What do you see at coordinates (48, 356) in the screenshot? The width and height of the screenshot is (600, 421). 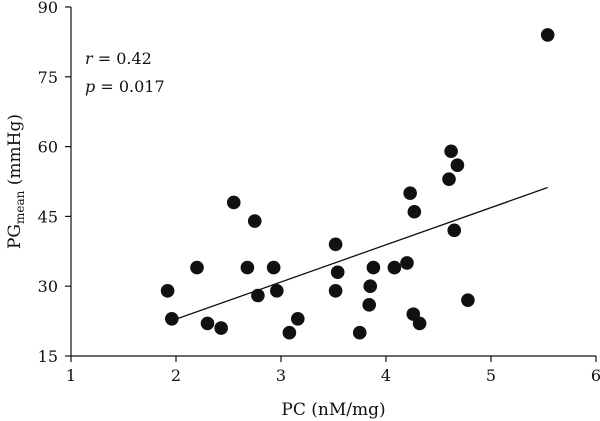 I see `y-tick-label: 15` at bounding box center [48, 356].